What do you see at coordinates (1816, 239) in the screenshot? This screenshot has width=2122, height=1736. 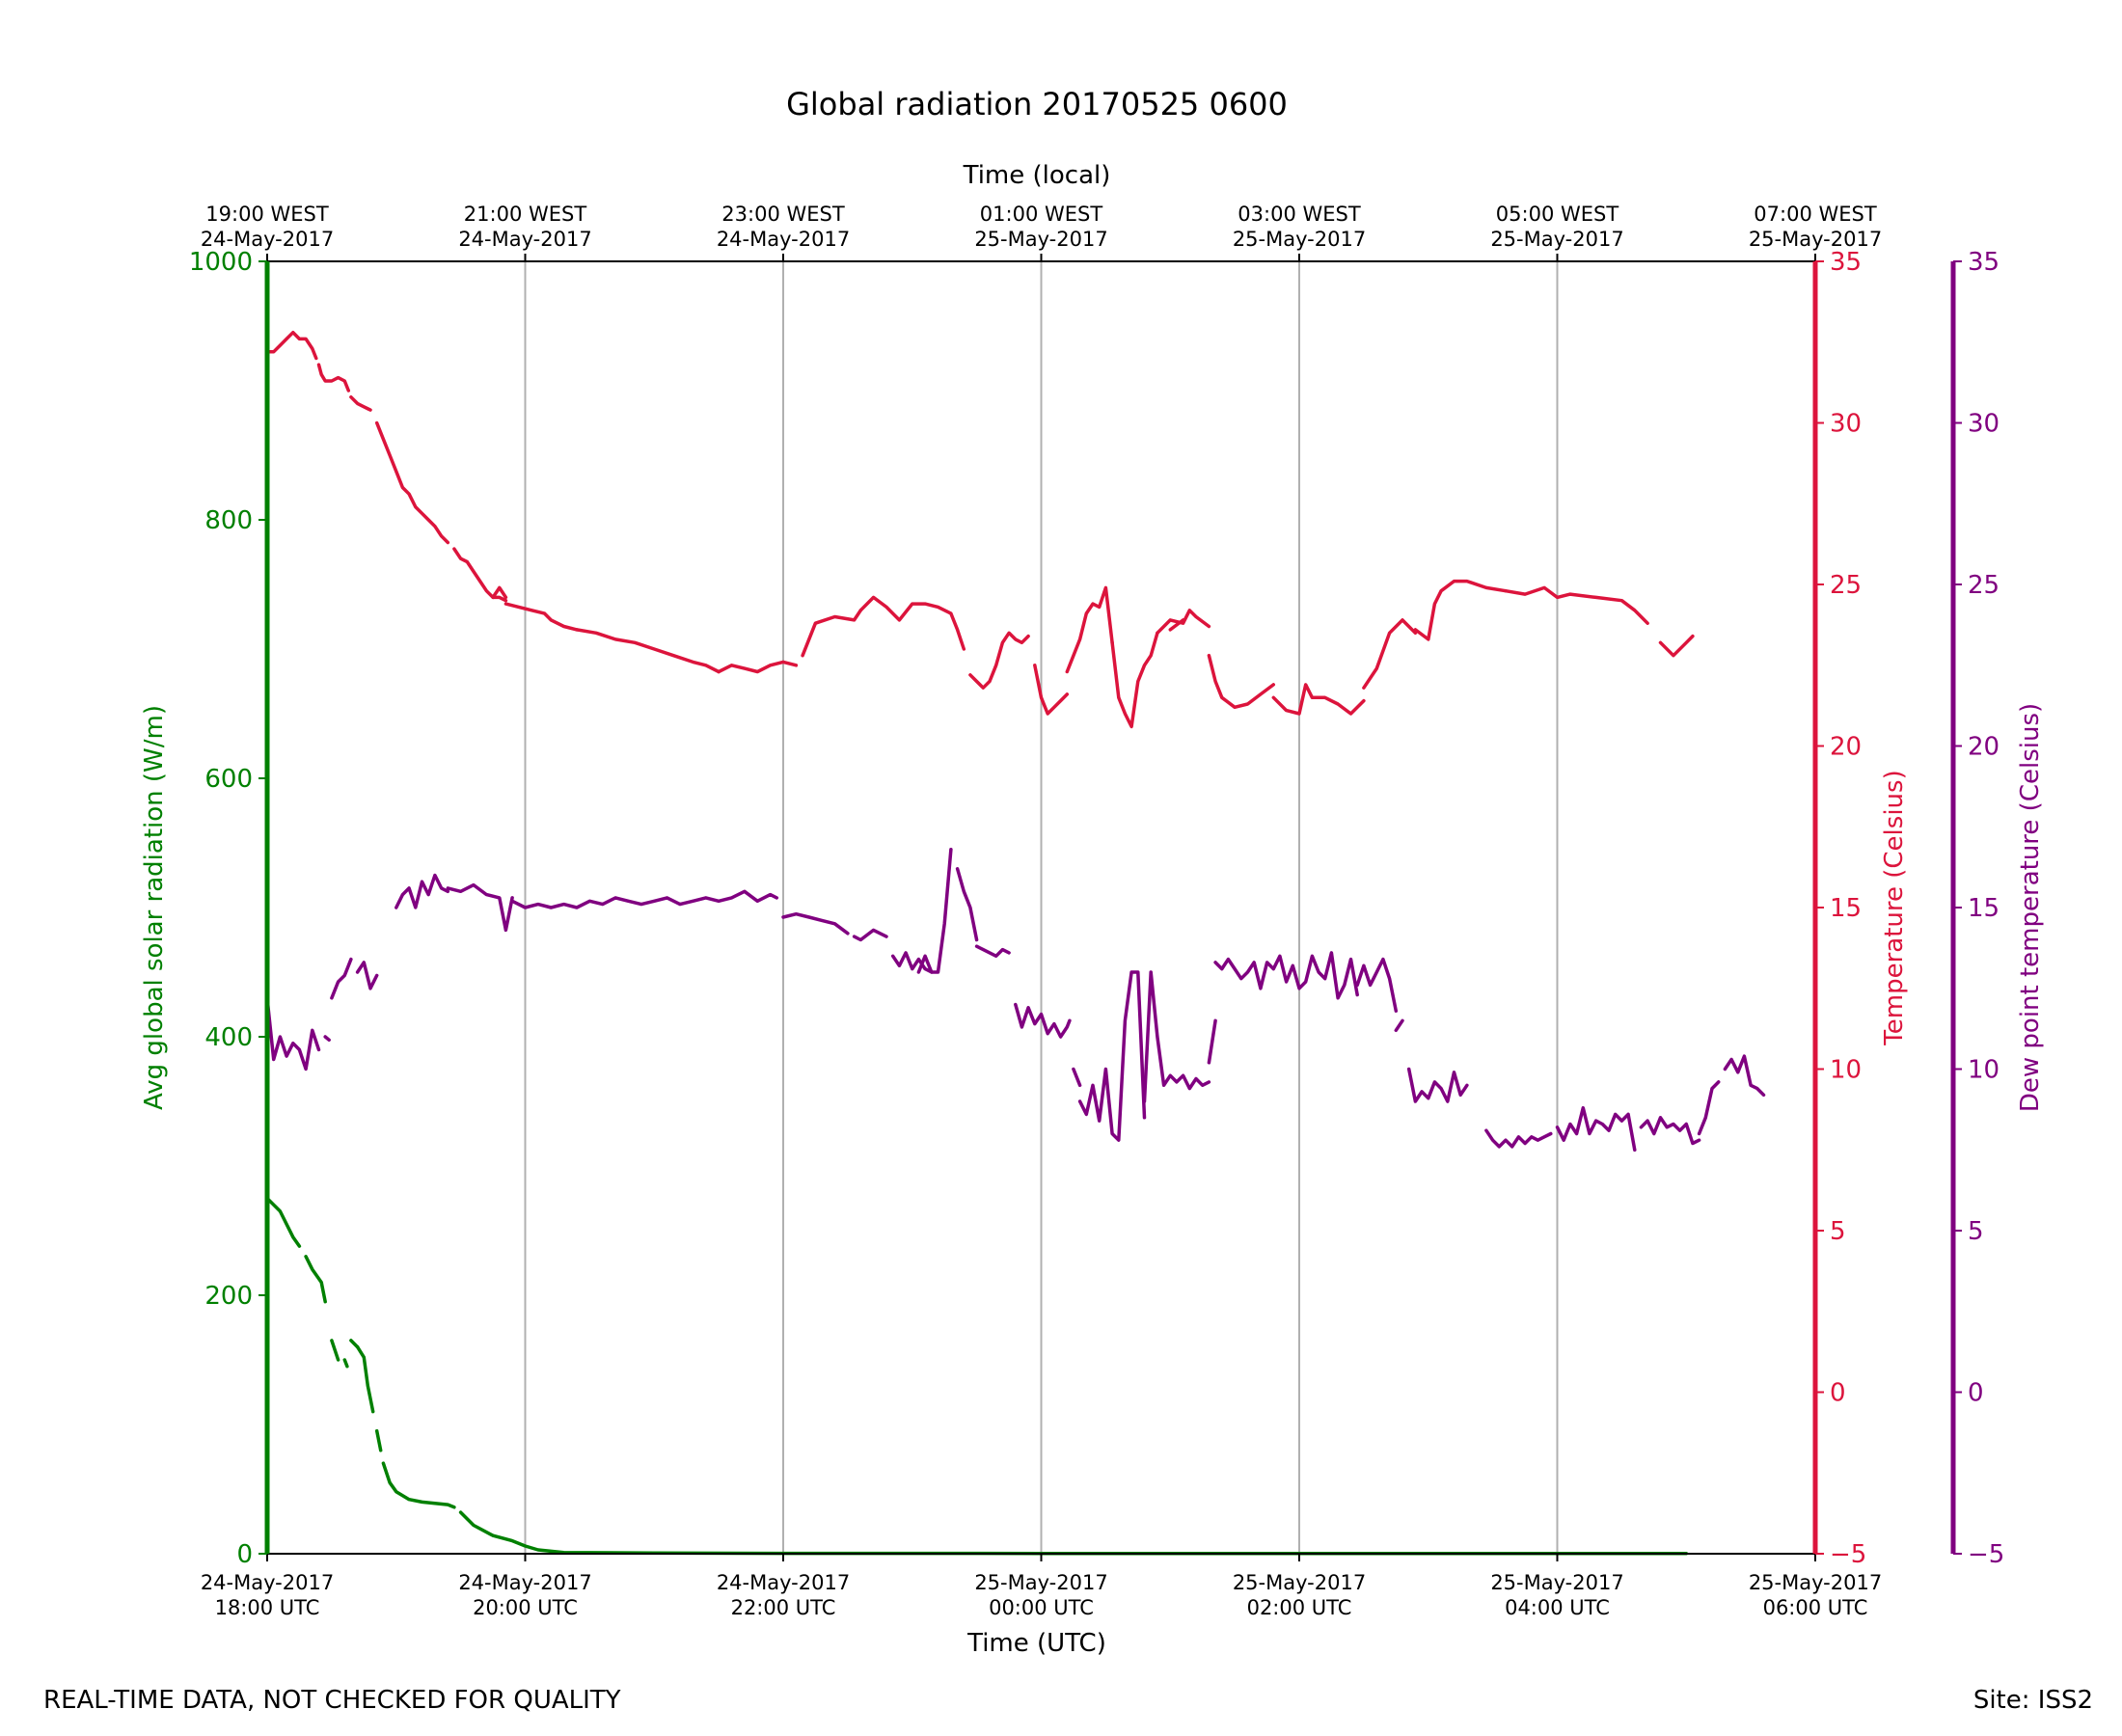 I see `x-tick-label-top-6-line2: 25-May-2017` at bounding box center [1816, 239].